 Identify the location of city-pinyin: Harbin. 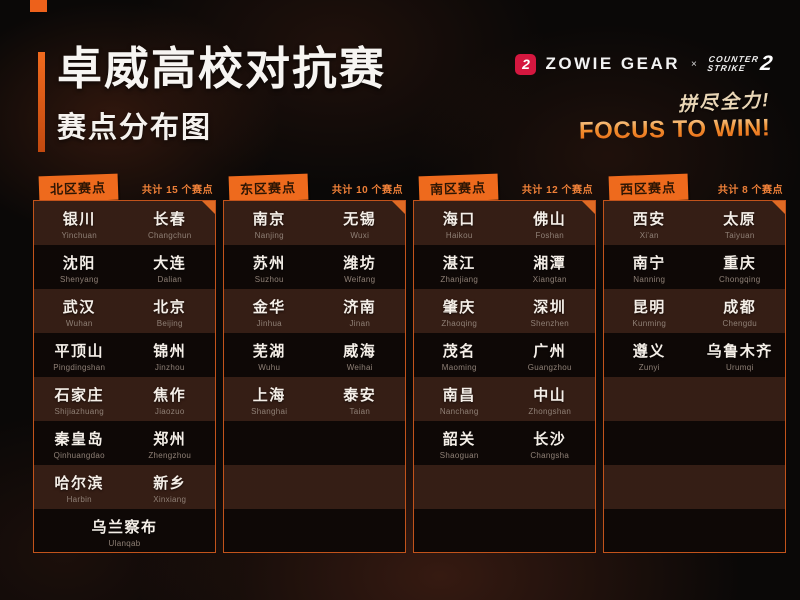
(79, 499).